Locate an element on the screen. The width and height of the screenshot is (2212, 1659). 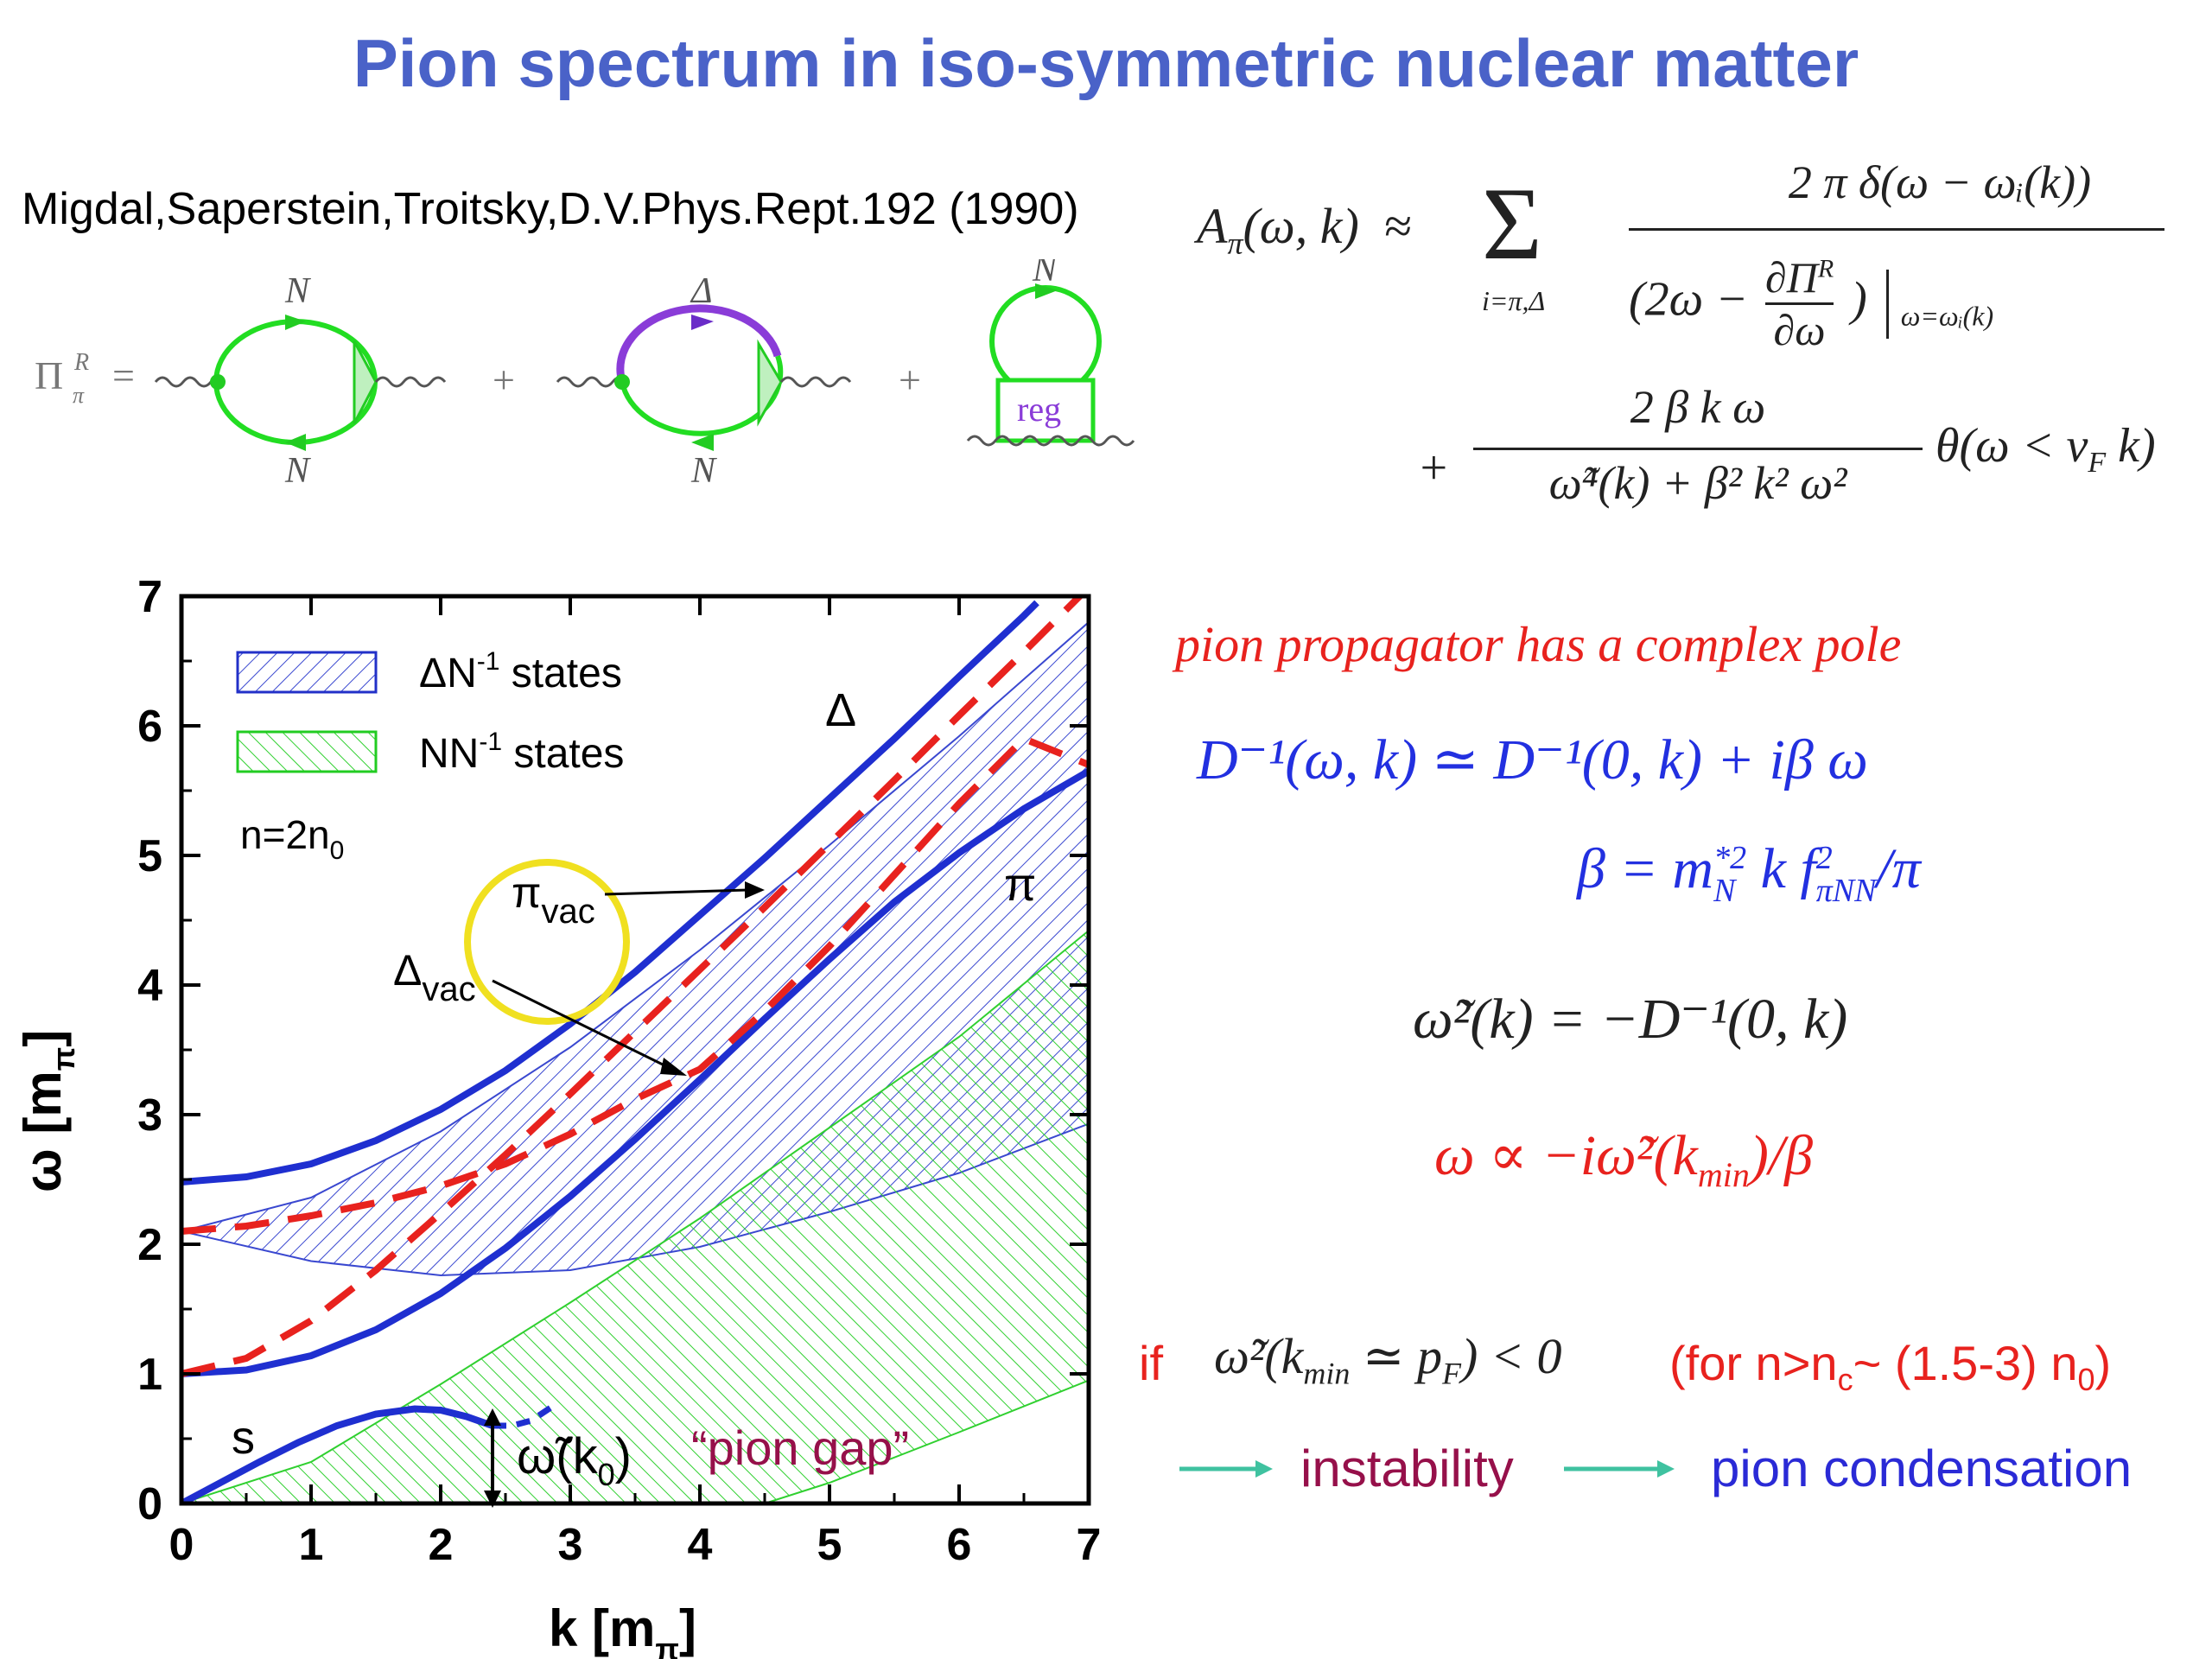
tadpole-top-label: N is located at coordinates (1045, 274).